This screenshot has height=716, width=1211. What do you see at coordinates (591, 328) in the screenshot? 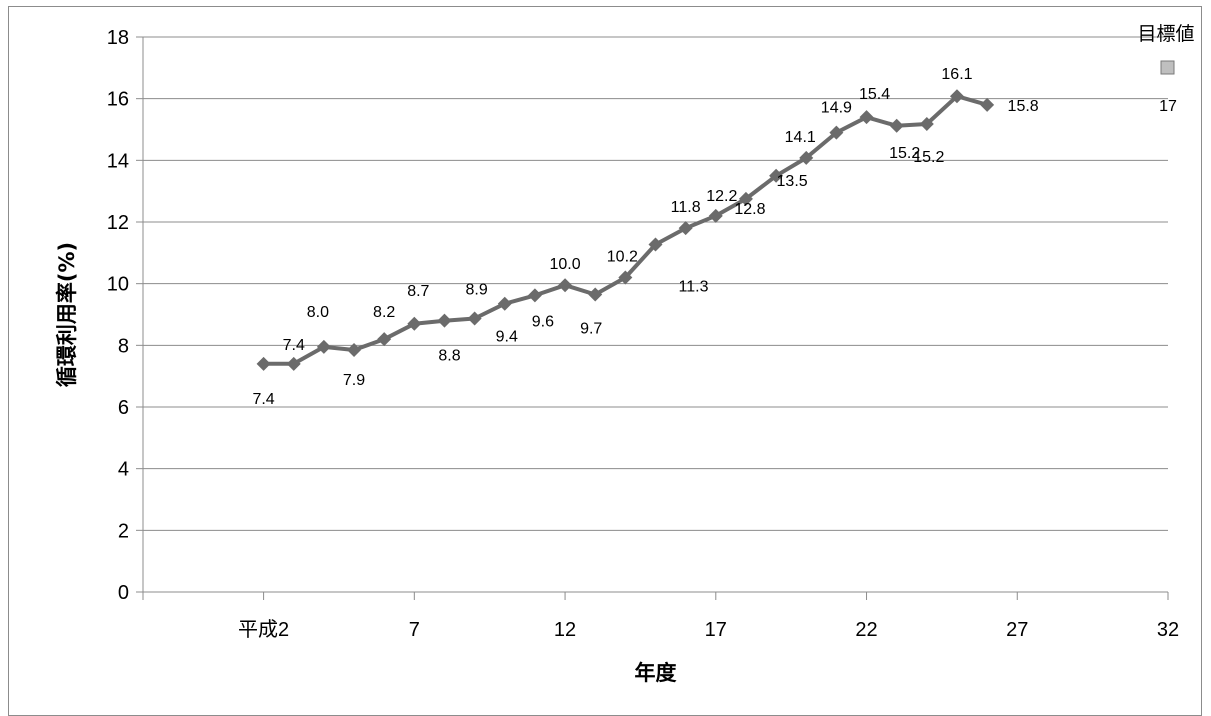
I see `data-label: 9.7` at bounding box center [591, 328].